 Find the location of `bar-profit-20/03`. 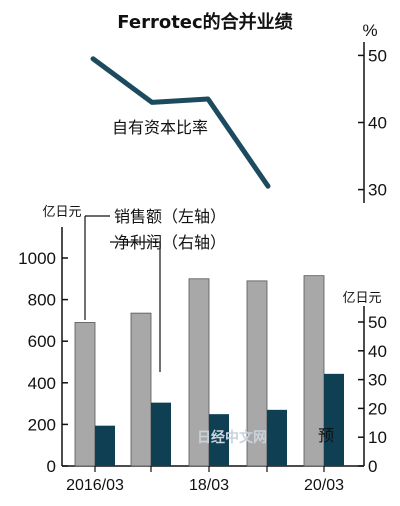

bar-profit-20/03 is located at coordinates (334, 419).